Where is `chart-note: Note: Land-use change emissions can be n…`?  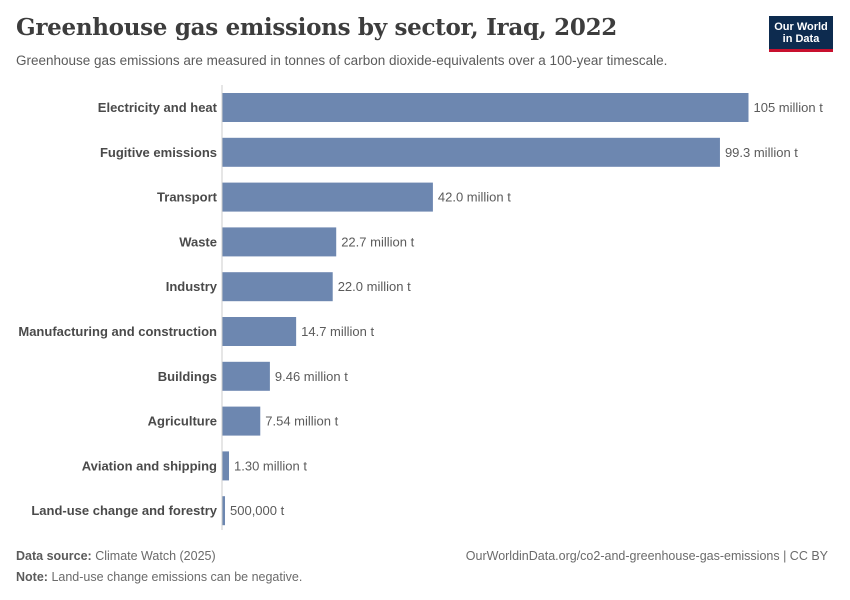 chart-note: Note: Land-use change emissions can be n… is located at coordinates (159, 577).